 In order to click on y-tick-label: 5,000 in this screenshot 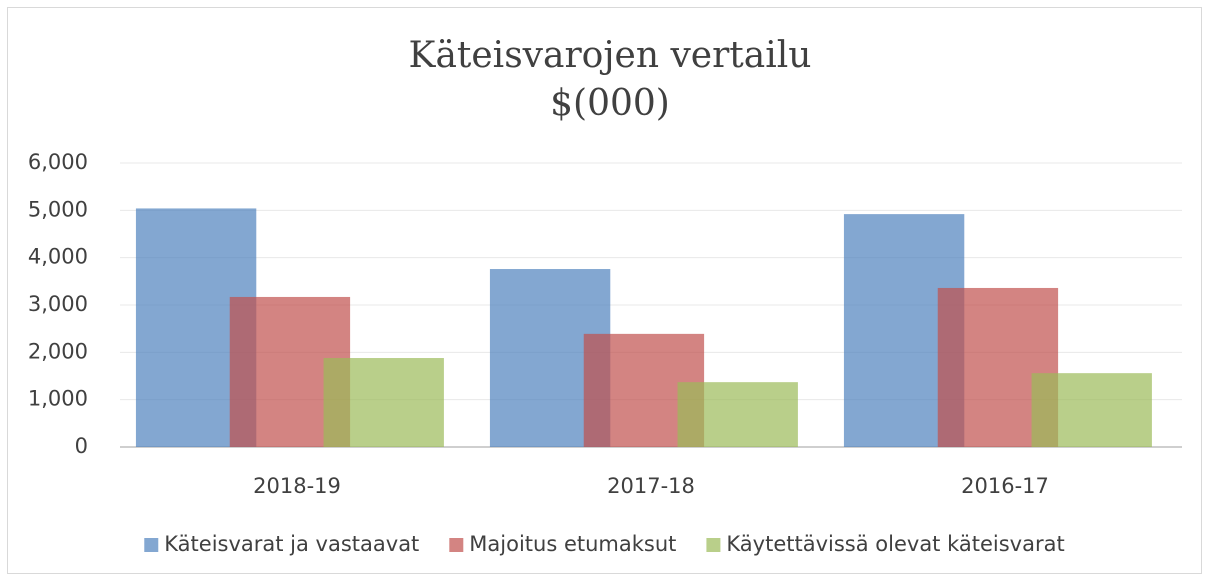, I will do `click(58, 209)`.